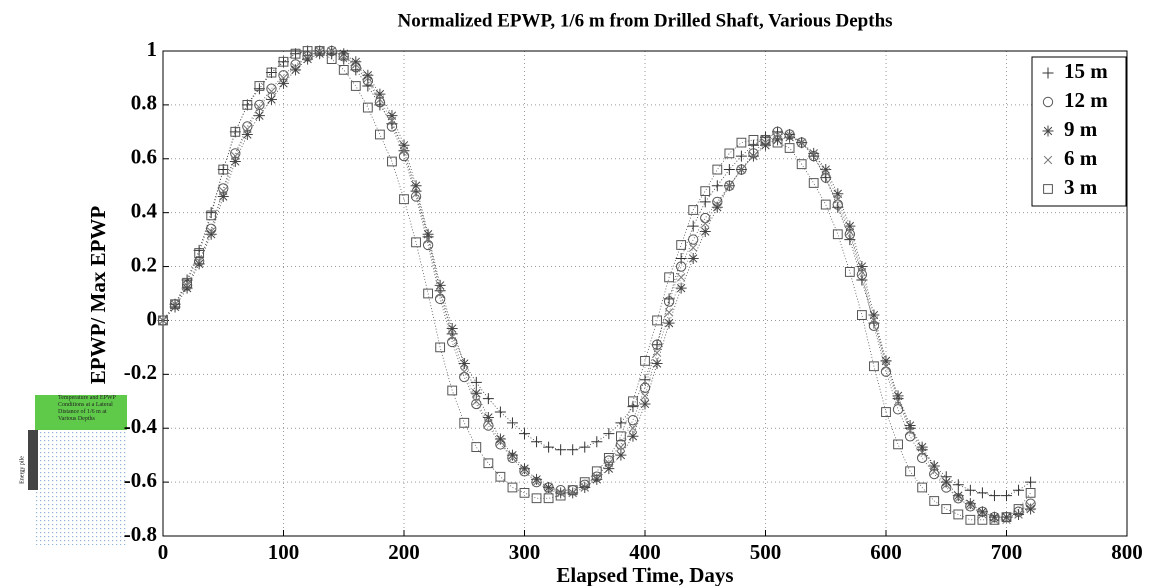 The image size is (1155, 586). What do you see at coordinates (140, 480) in the screenshot?
I see `y-tick-label: -0.6` at bounding box center [140, 480].